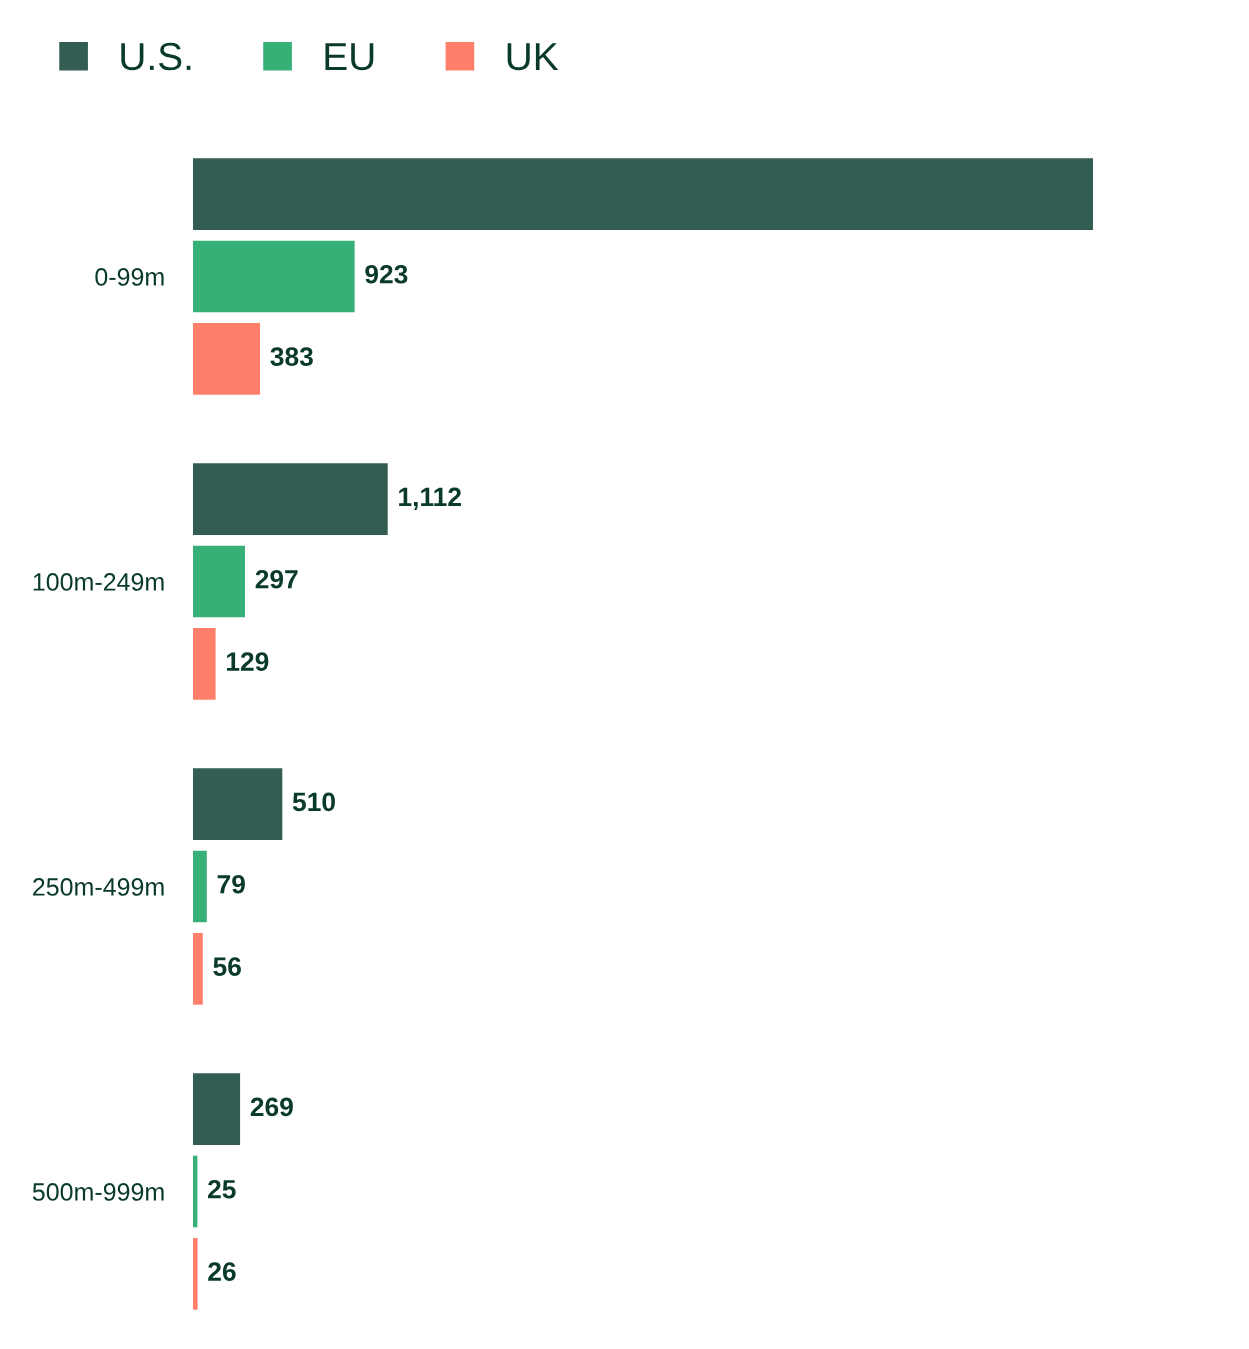  What do you see at coordinates (349, 57) in the screenshot?
I see `legend-label: EU` at bounding box center [349, 57].